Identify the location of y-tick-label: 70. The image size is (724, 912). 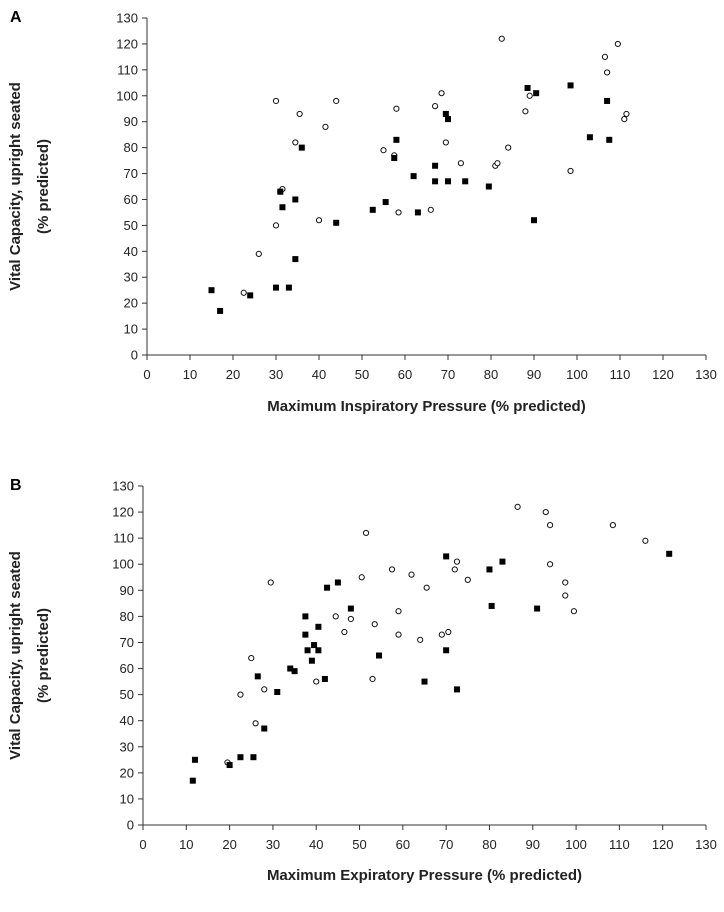
(127, 642).